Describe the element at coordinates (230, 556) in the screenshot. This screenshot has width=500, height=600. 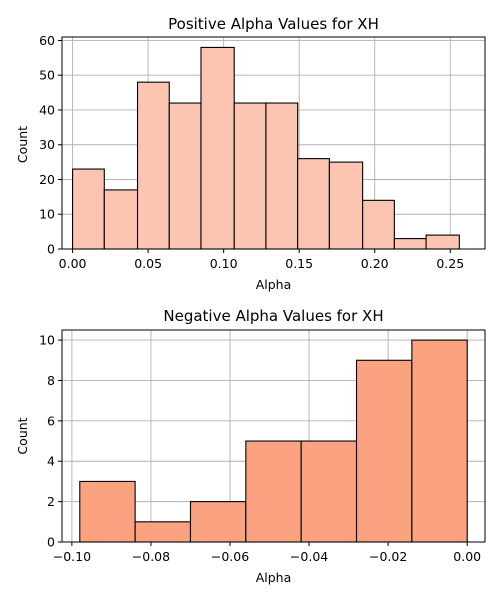
I see `x-tick-label: −0.06` at that location.